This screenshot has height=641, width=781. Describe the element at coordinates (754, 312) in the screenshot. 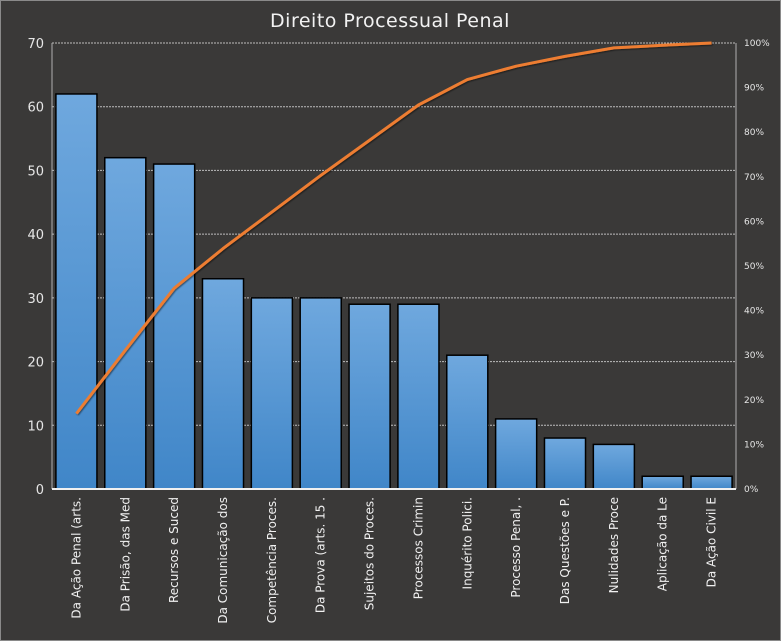

I see `y2-tick-label: 40%` at that location.